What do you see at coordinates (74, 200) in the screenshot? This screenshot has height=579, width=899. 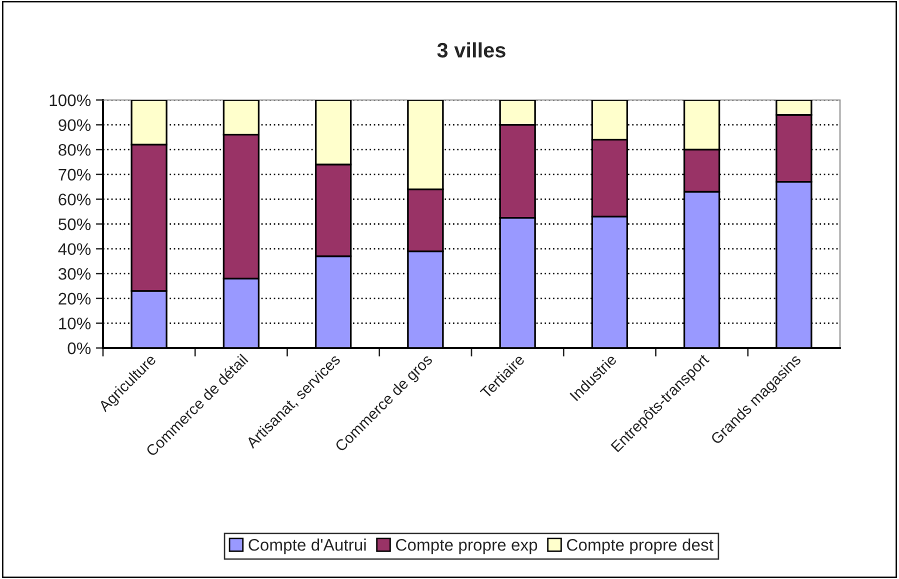 I see `y-tick-label: 60%` at bounding box center [74, 200].